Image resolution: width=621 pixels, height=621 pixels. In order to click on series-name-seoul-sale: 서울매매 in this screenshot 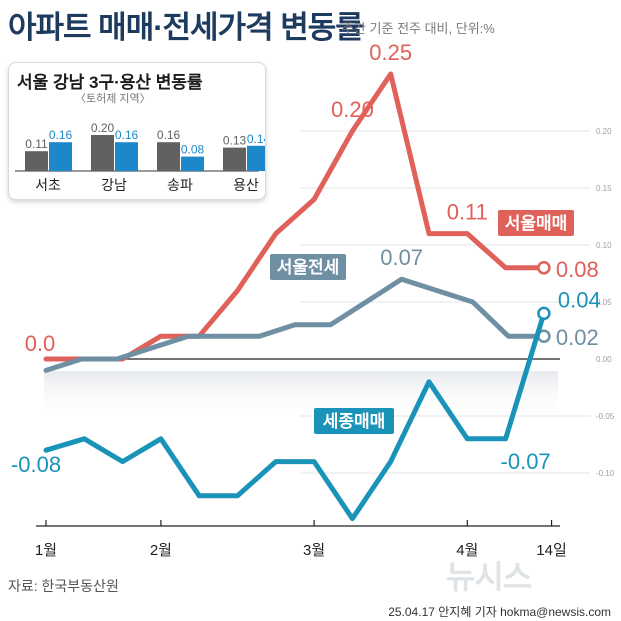, I will do `click(536, 223)`.